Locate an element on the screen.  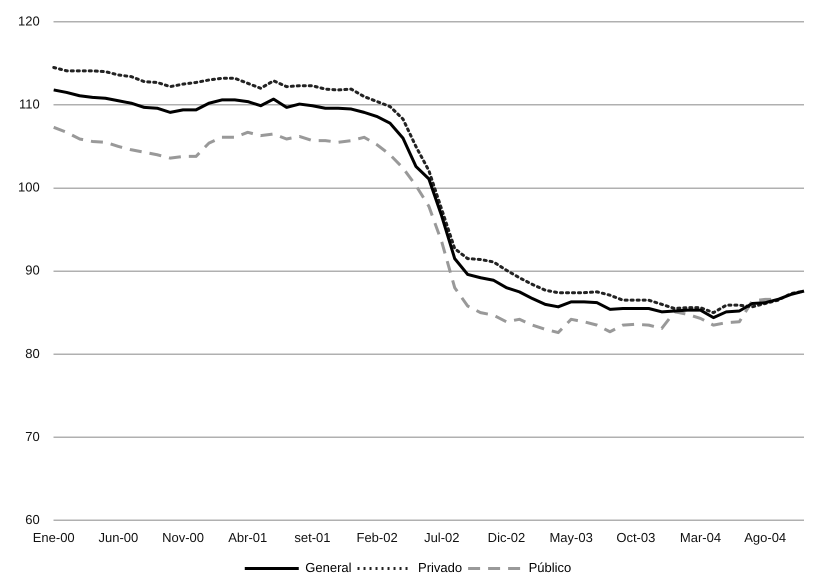
x-tick-label: Ago-04 is located at coordinates (765, 537).